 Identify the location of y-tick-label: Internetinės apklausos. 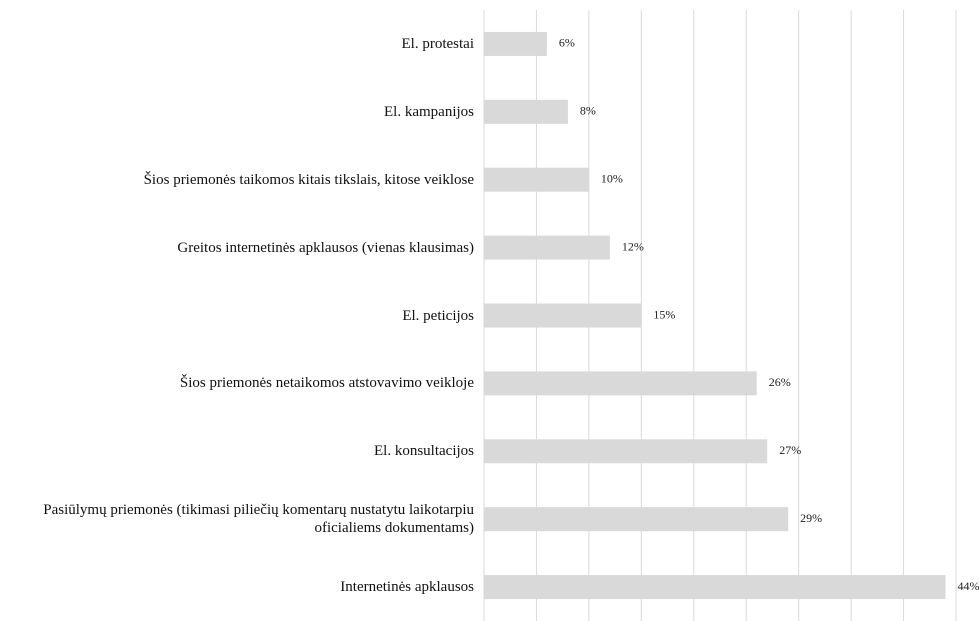
(407, 587).